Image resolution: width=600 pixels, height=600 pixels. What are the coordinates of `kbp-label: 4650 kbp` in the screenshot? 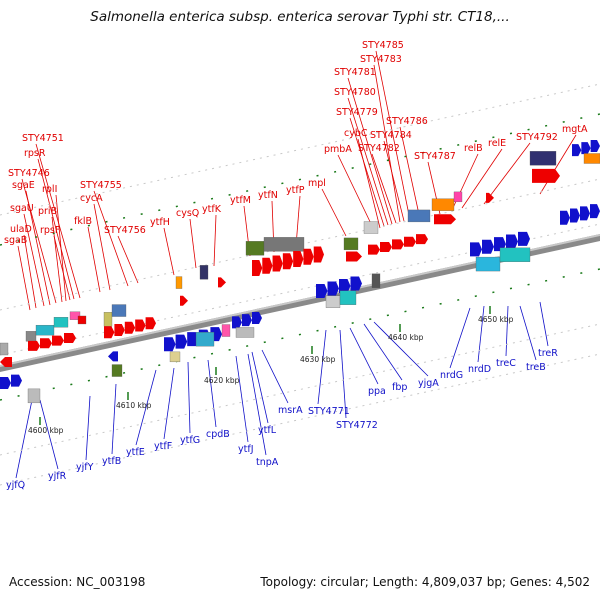 It's located at (496, 319).